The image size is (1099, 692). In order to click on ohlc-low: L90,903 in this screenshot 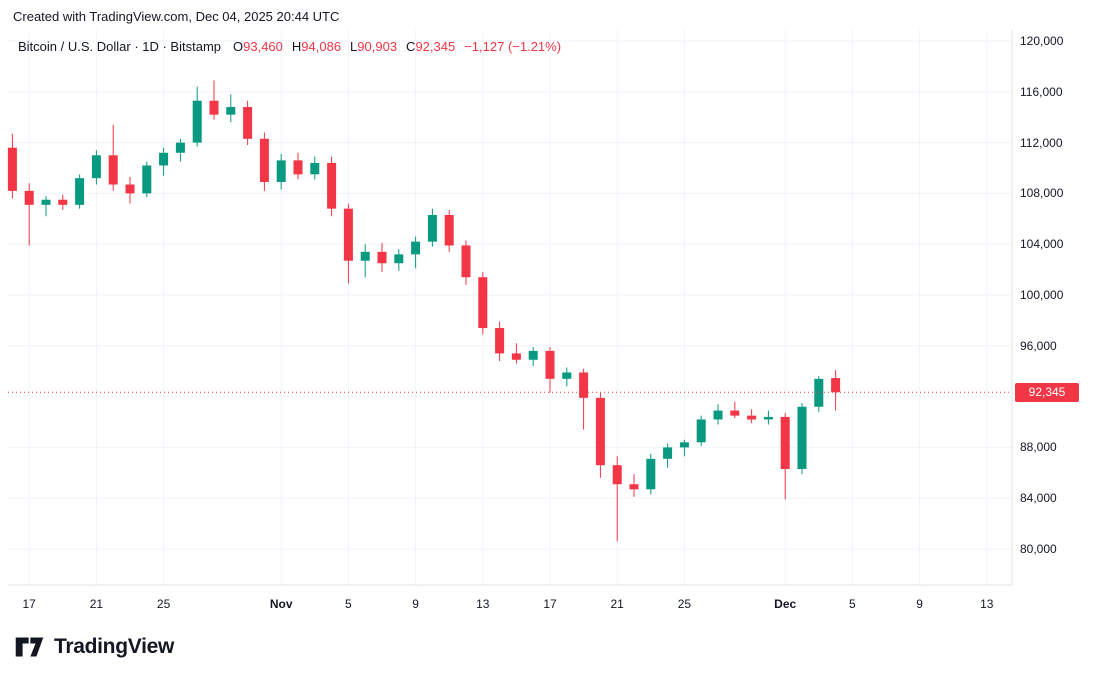, I will do `click(373, 46)`.